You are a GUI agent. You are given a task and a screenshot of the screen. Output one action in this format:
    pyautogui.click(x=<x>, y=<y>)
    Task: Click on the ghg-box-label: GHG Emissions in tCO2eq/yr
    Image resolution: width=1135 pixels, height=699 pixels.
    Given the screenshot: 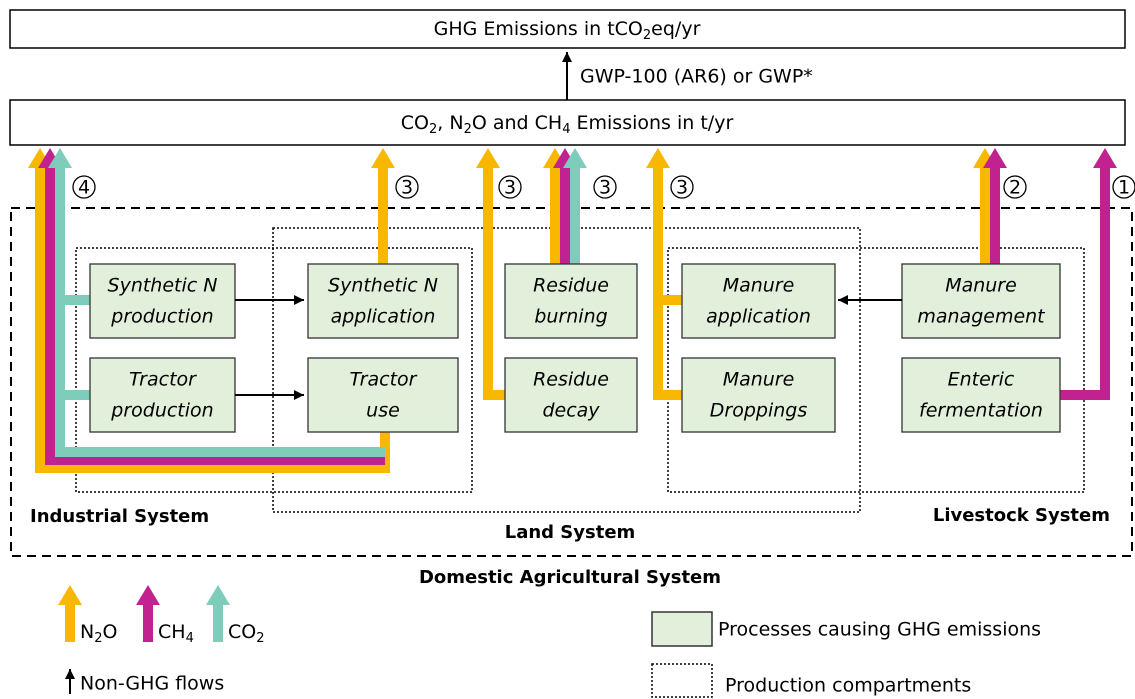 What is the action you would take?
    pyautogui.click(x=567, y=30)
    